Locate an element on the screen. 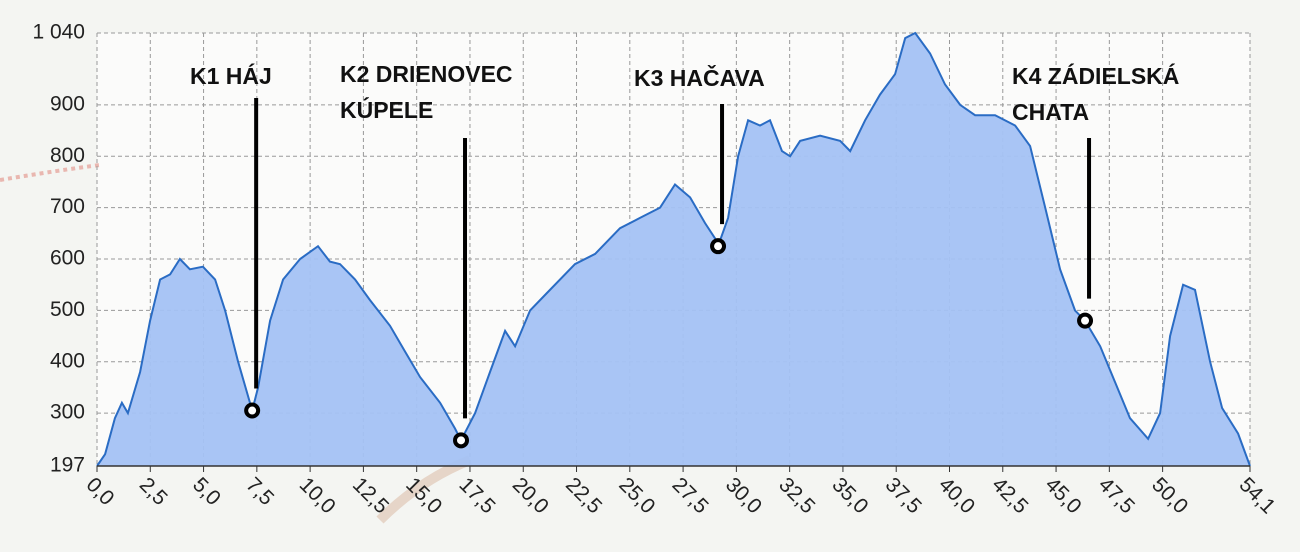 This screenshot has height=557, width=1300. checkpoint-label: K3 HAČAVA is located at coordinates (699, 77).